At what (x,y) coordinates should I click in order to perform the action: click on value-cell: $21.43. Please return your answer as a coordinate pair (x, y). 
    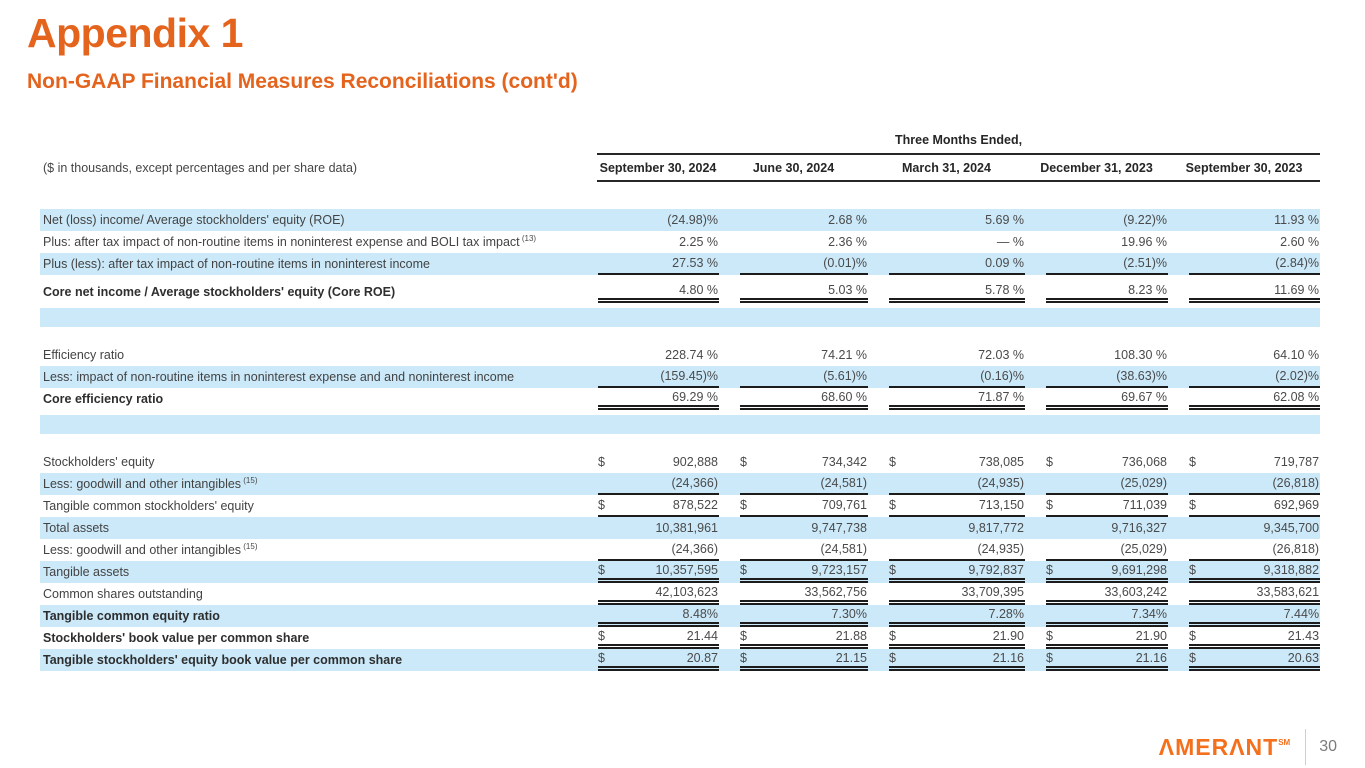
    Looking at the image, I should click on (1244, 638).